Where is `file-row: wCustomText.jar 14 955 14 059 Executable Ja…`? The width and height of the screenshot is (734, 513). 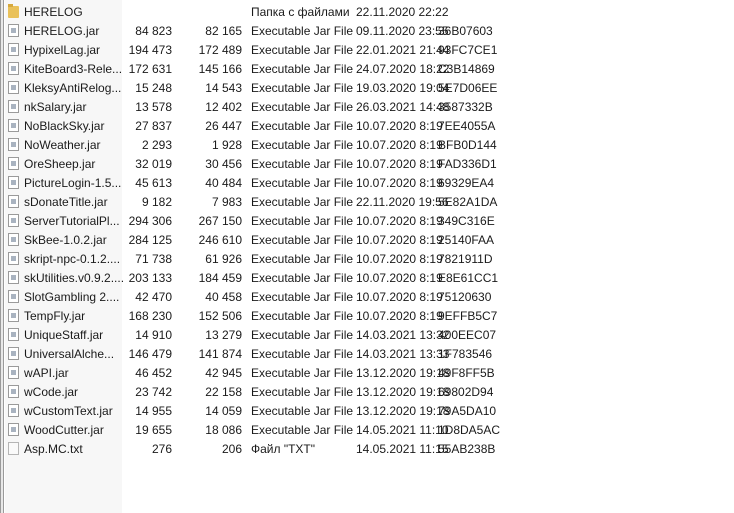 file-row: wCustomText.jar 14 955 14 059 Executable Ja… is located at coordinates (367, 411).